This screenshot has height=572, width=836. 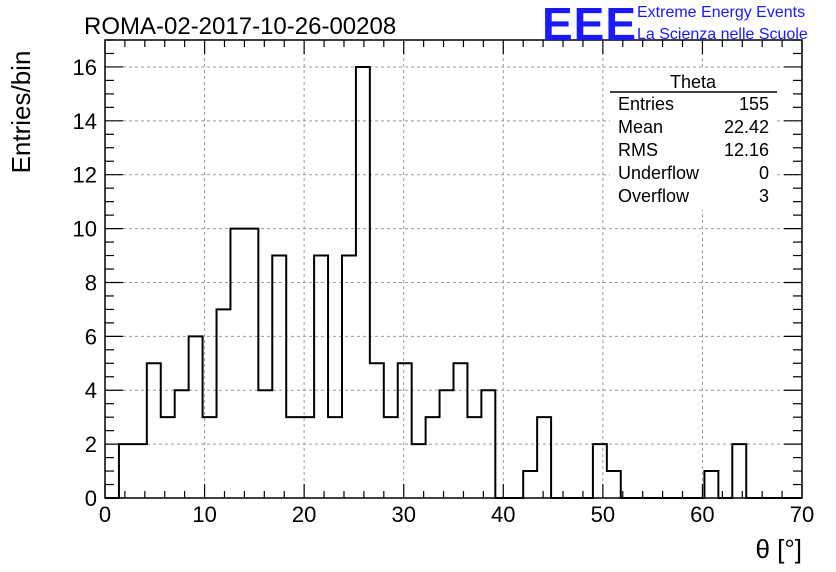 I want to click on stats-rms-value: 12.16, so click(x=746, y=150).